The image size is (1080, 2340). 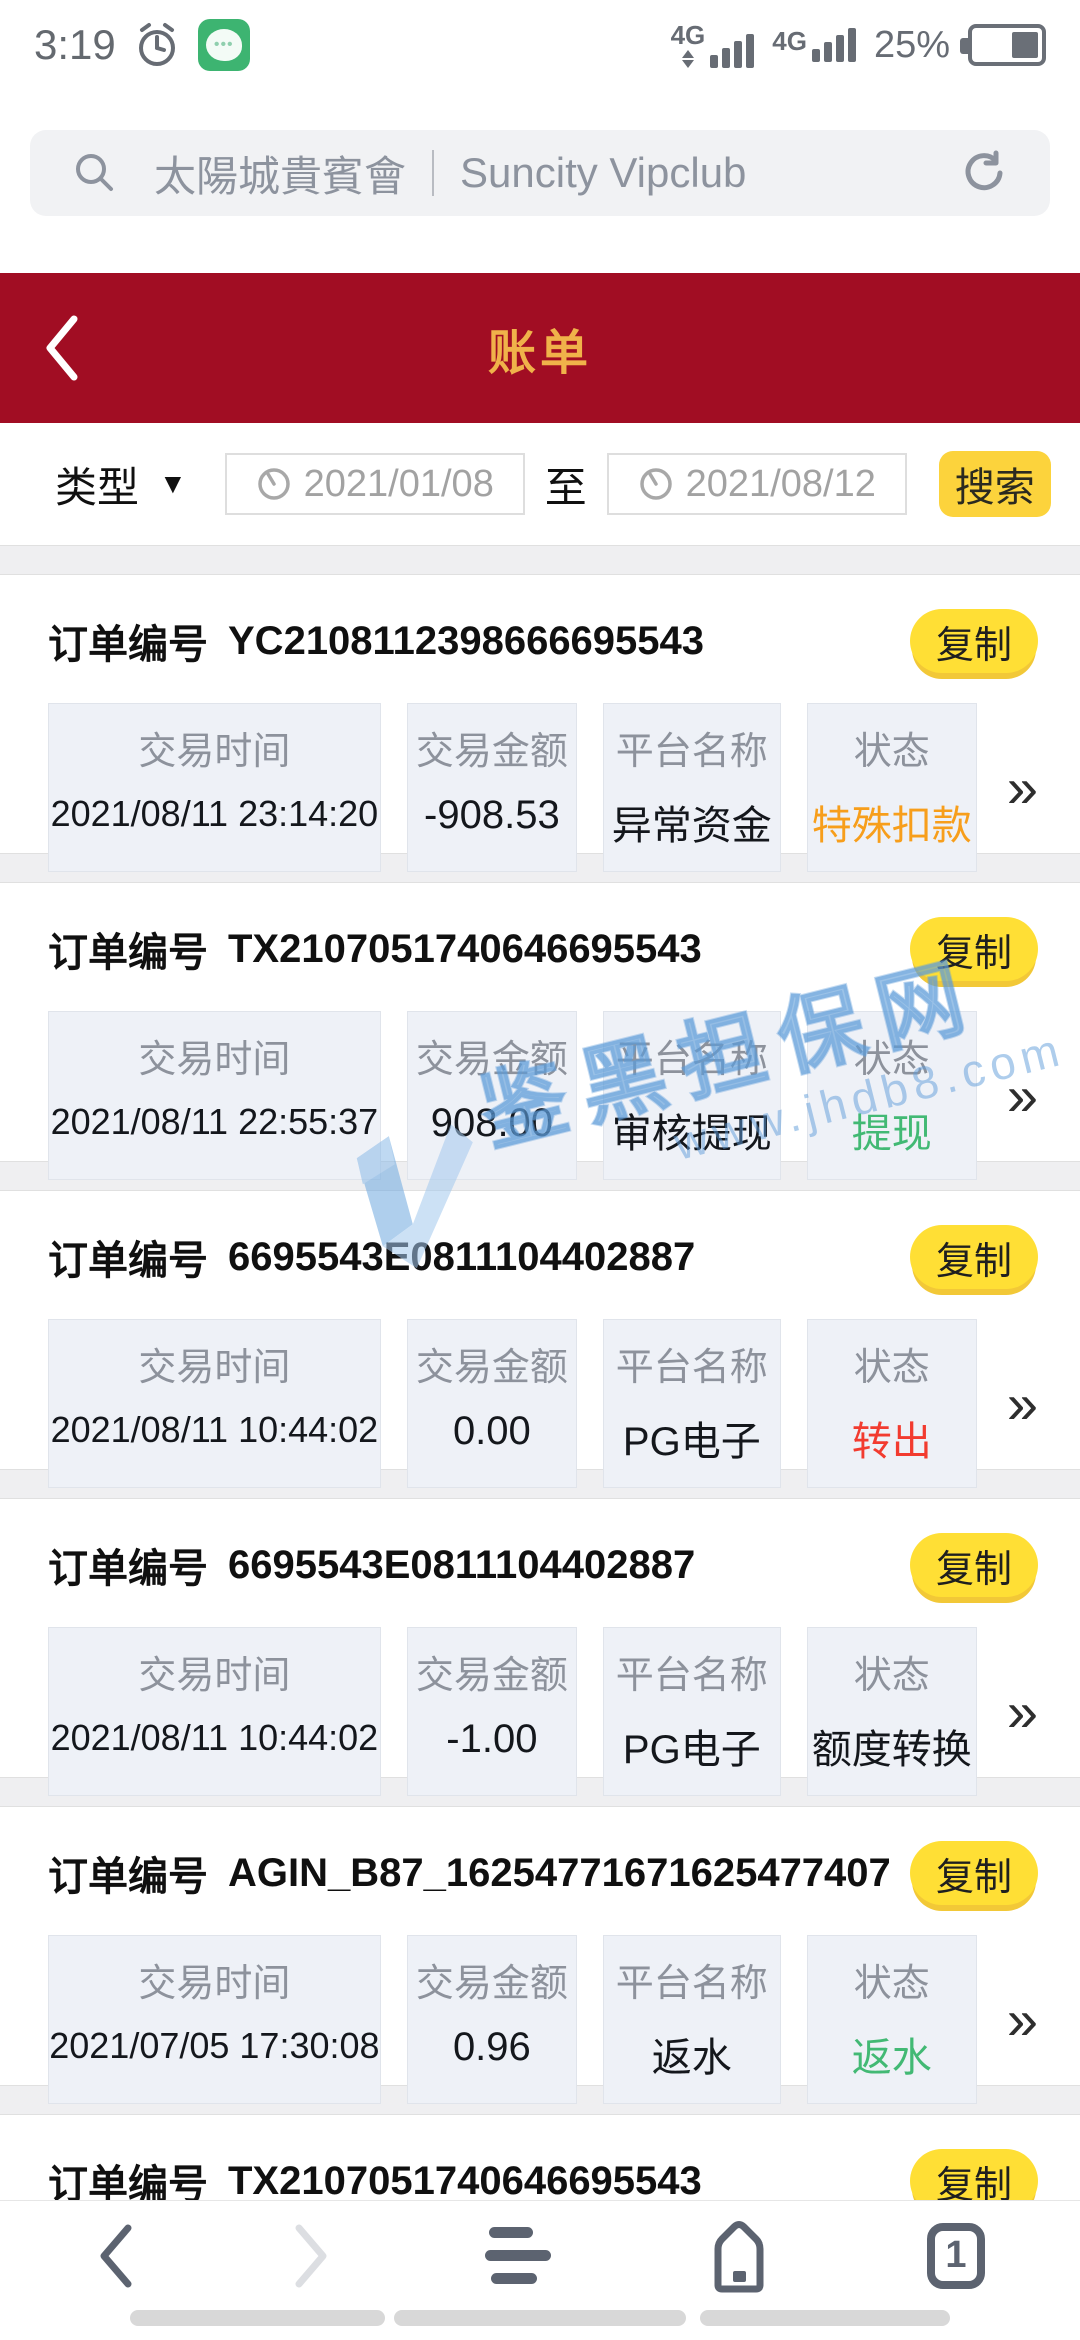 I want to click on tabs-icon: 1, so click(x=956, y=2255).